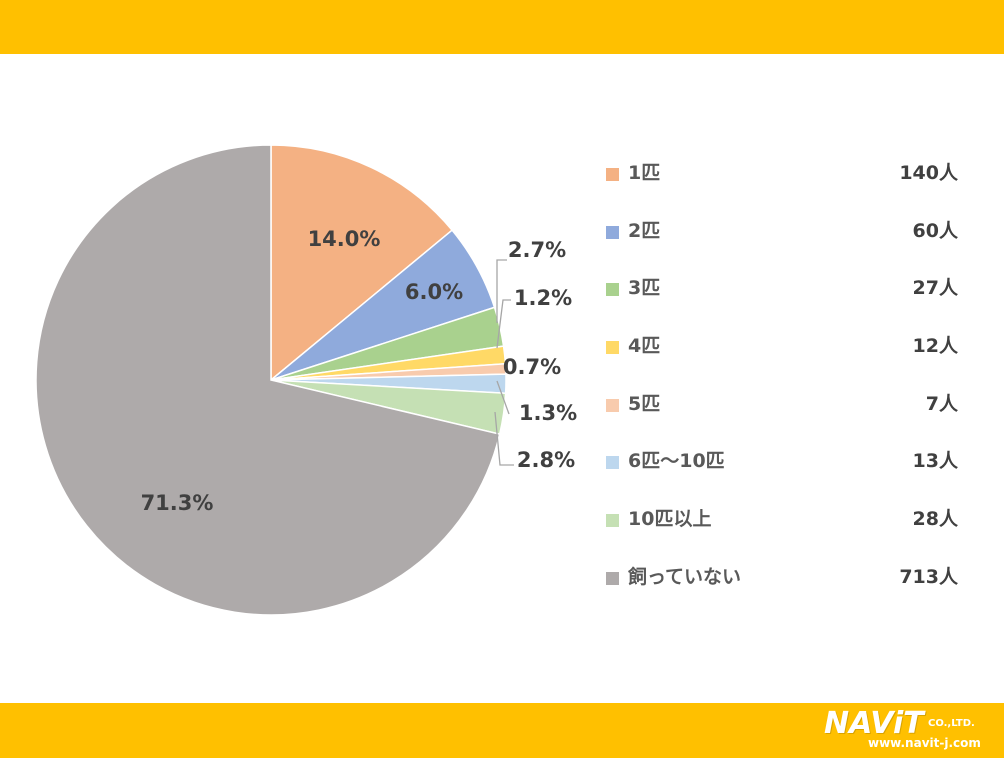 The height and width of the screenshot is (758, 1004). I want to click on legend-count: 27人, so click(935, 288).